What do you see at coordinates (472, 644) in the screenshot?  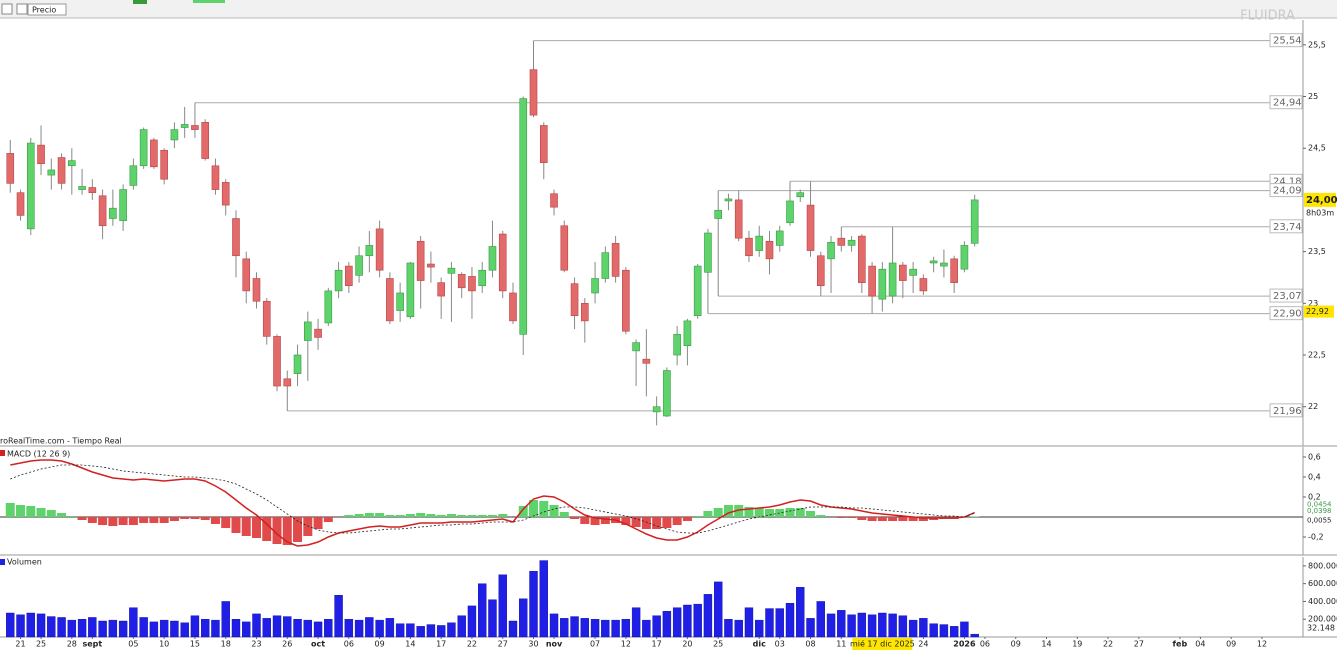 I see `x-tick-label: 22` at bounding box center [472, 644].